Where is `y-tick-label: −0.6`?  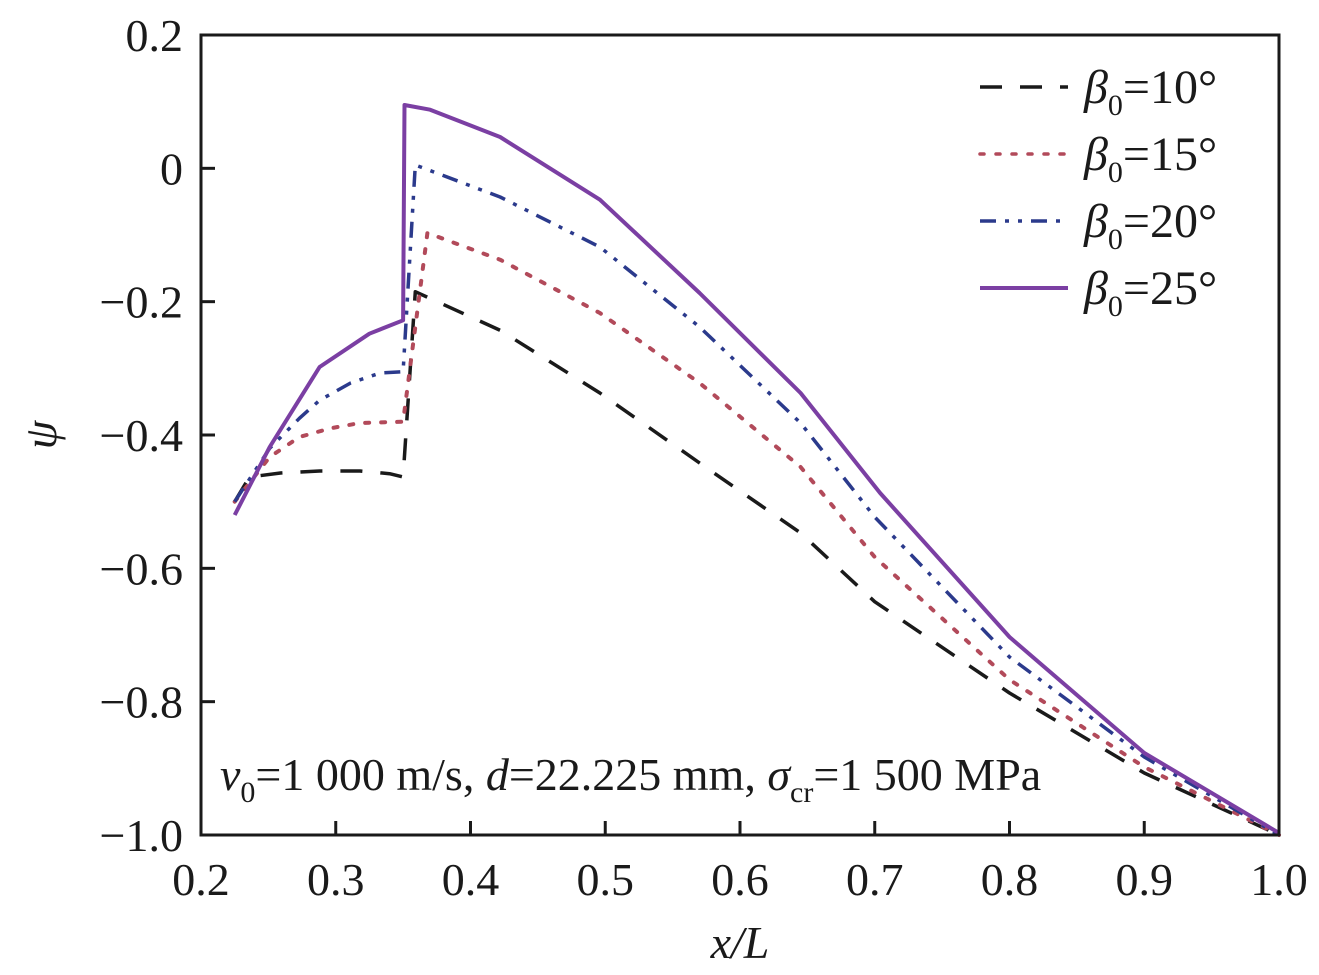
y-tick-label: −0.6 is located at coordinates (141, 568).